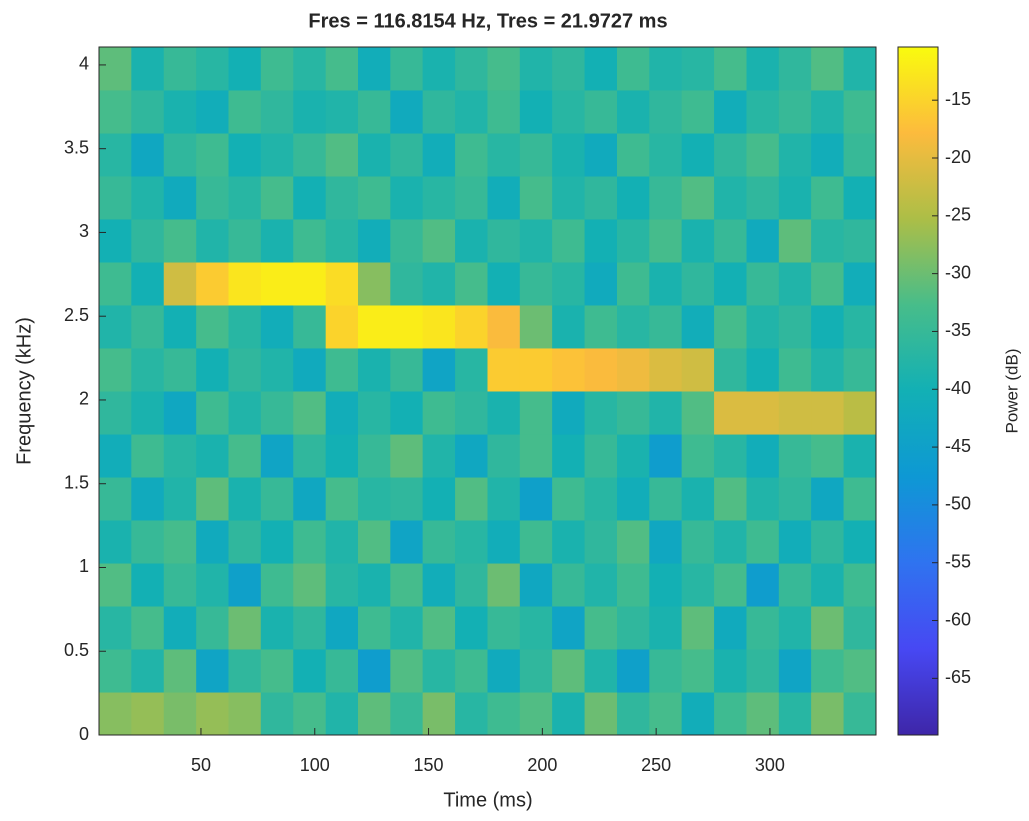 This screenshot has height=821, width=1029. Describe the element at coordinates (542, 765) in the screenshot. I see `x-tick-label: 200` at that location.